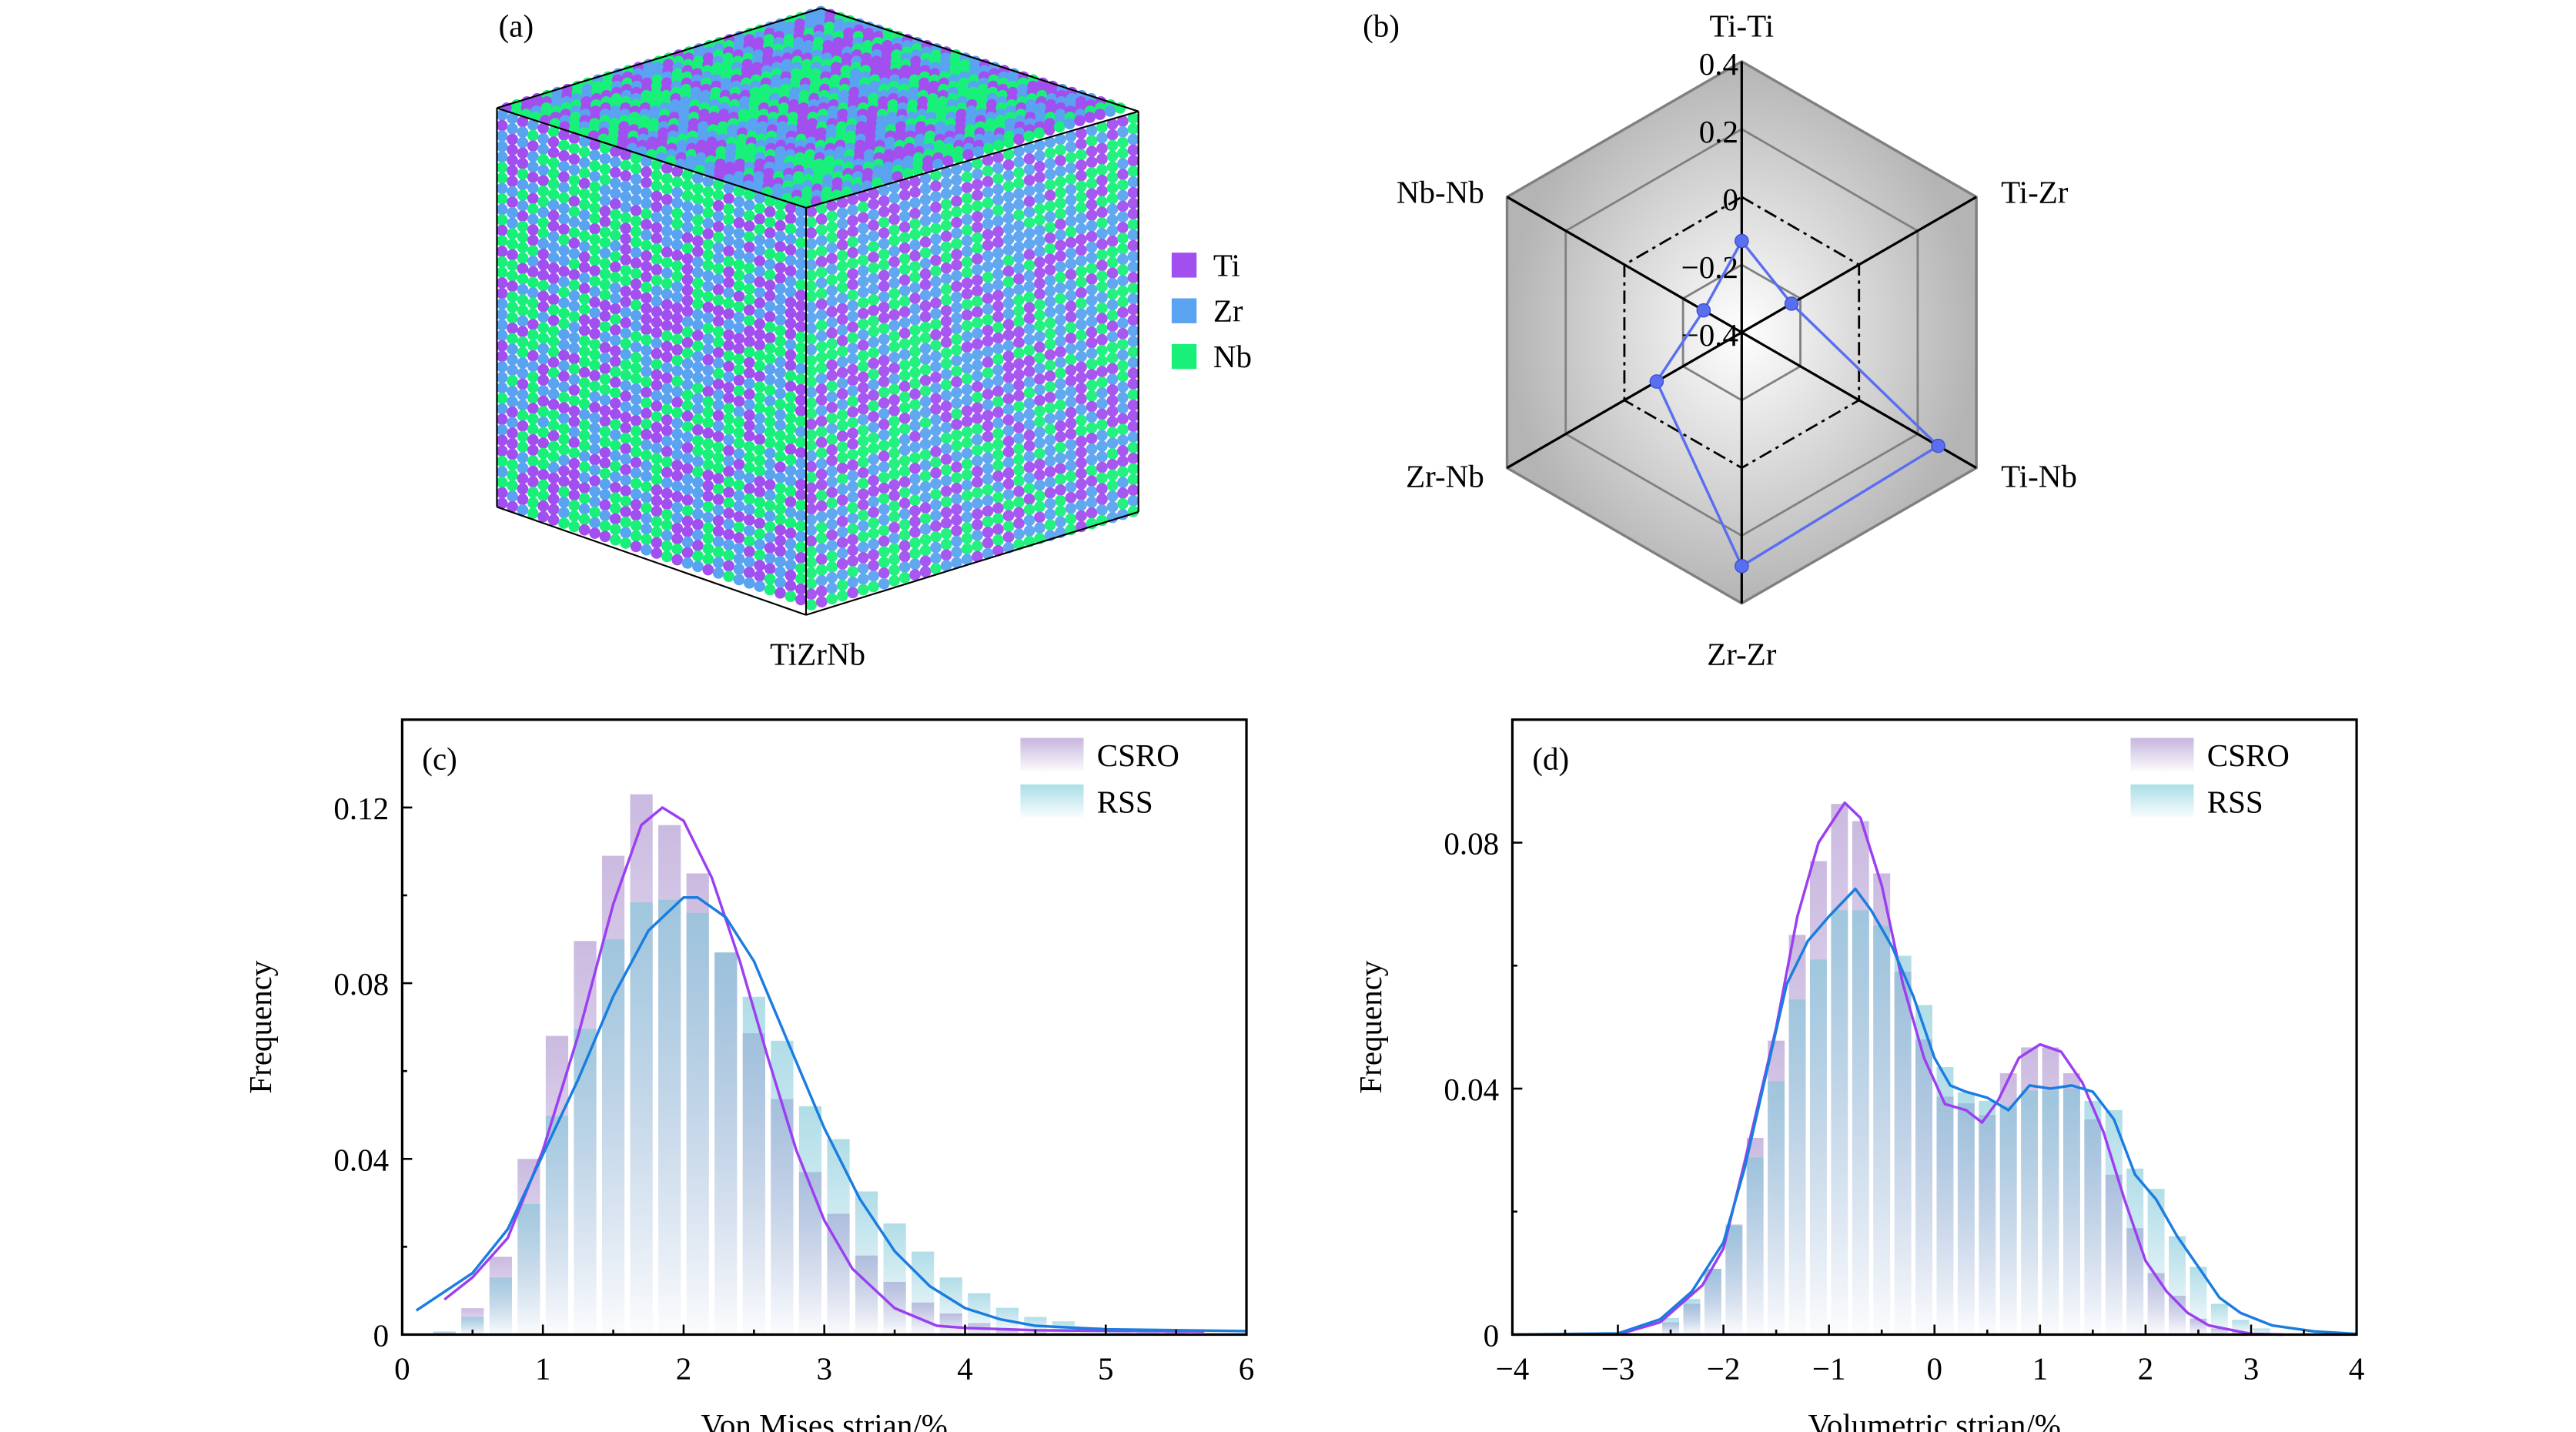  I want to click on legend-label-zr: Zr, so click(1228, 311).